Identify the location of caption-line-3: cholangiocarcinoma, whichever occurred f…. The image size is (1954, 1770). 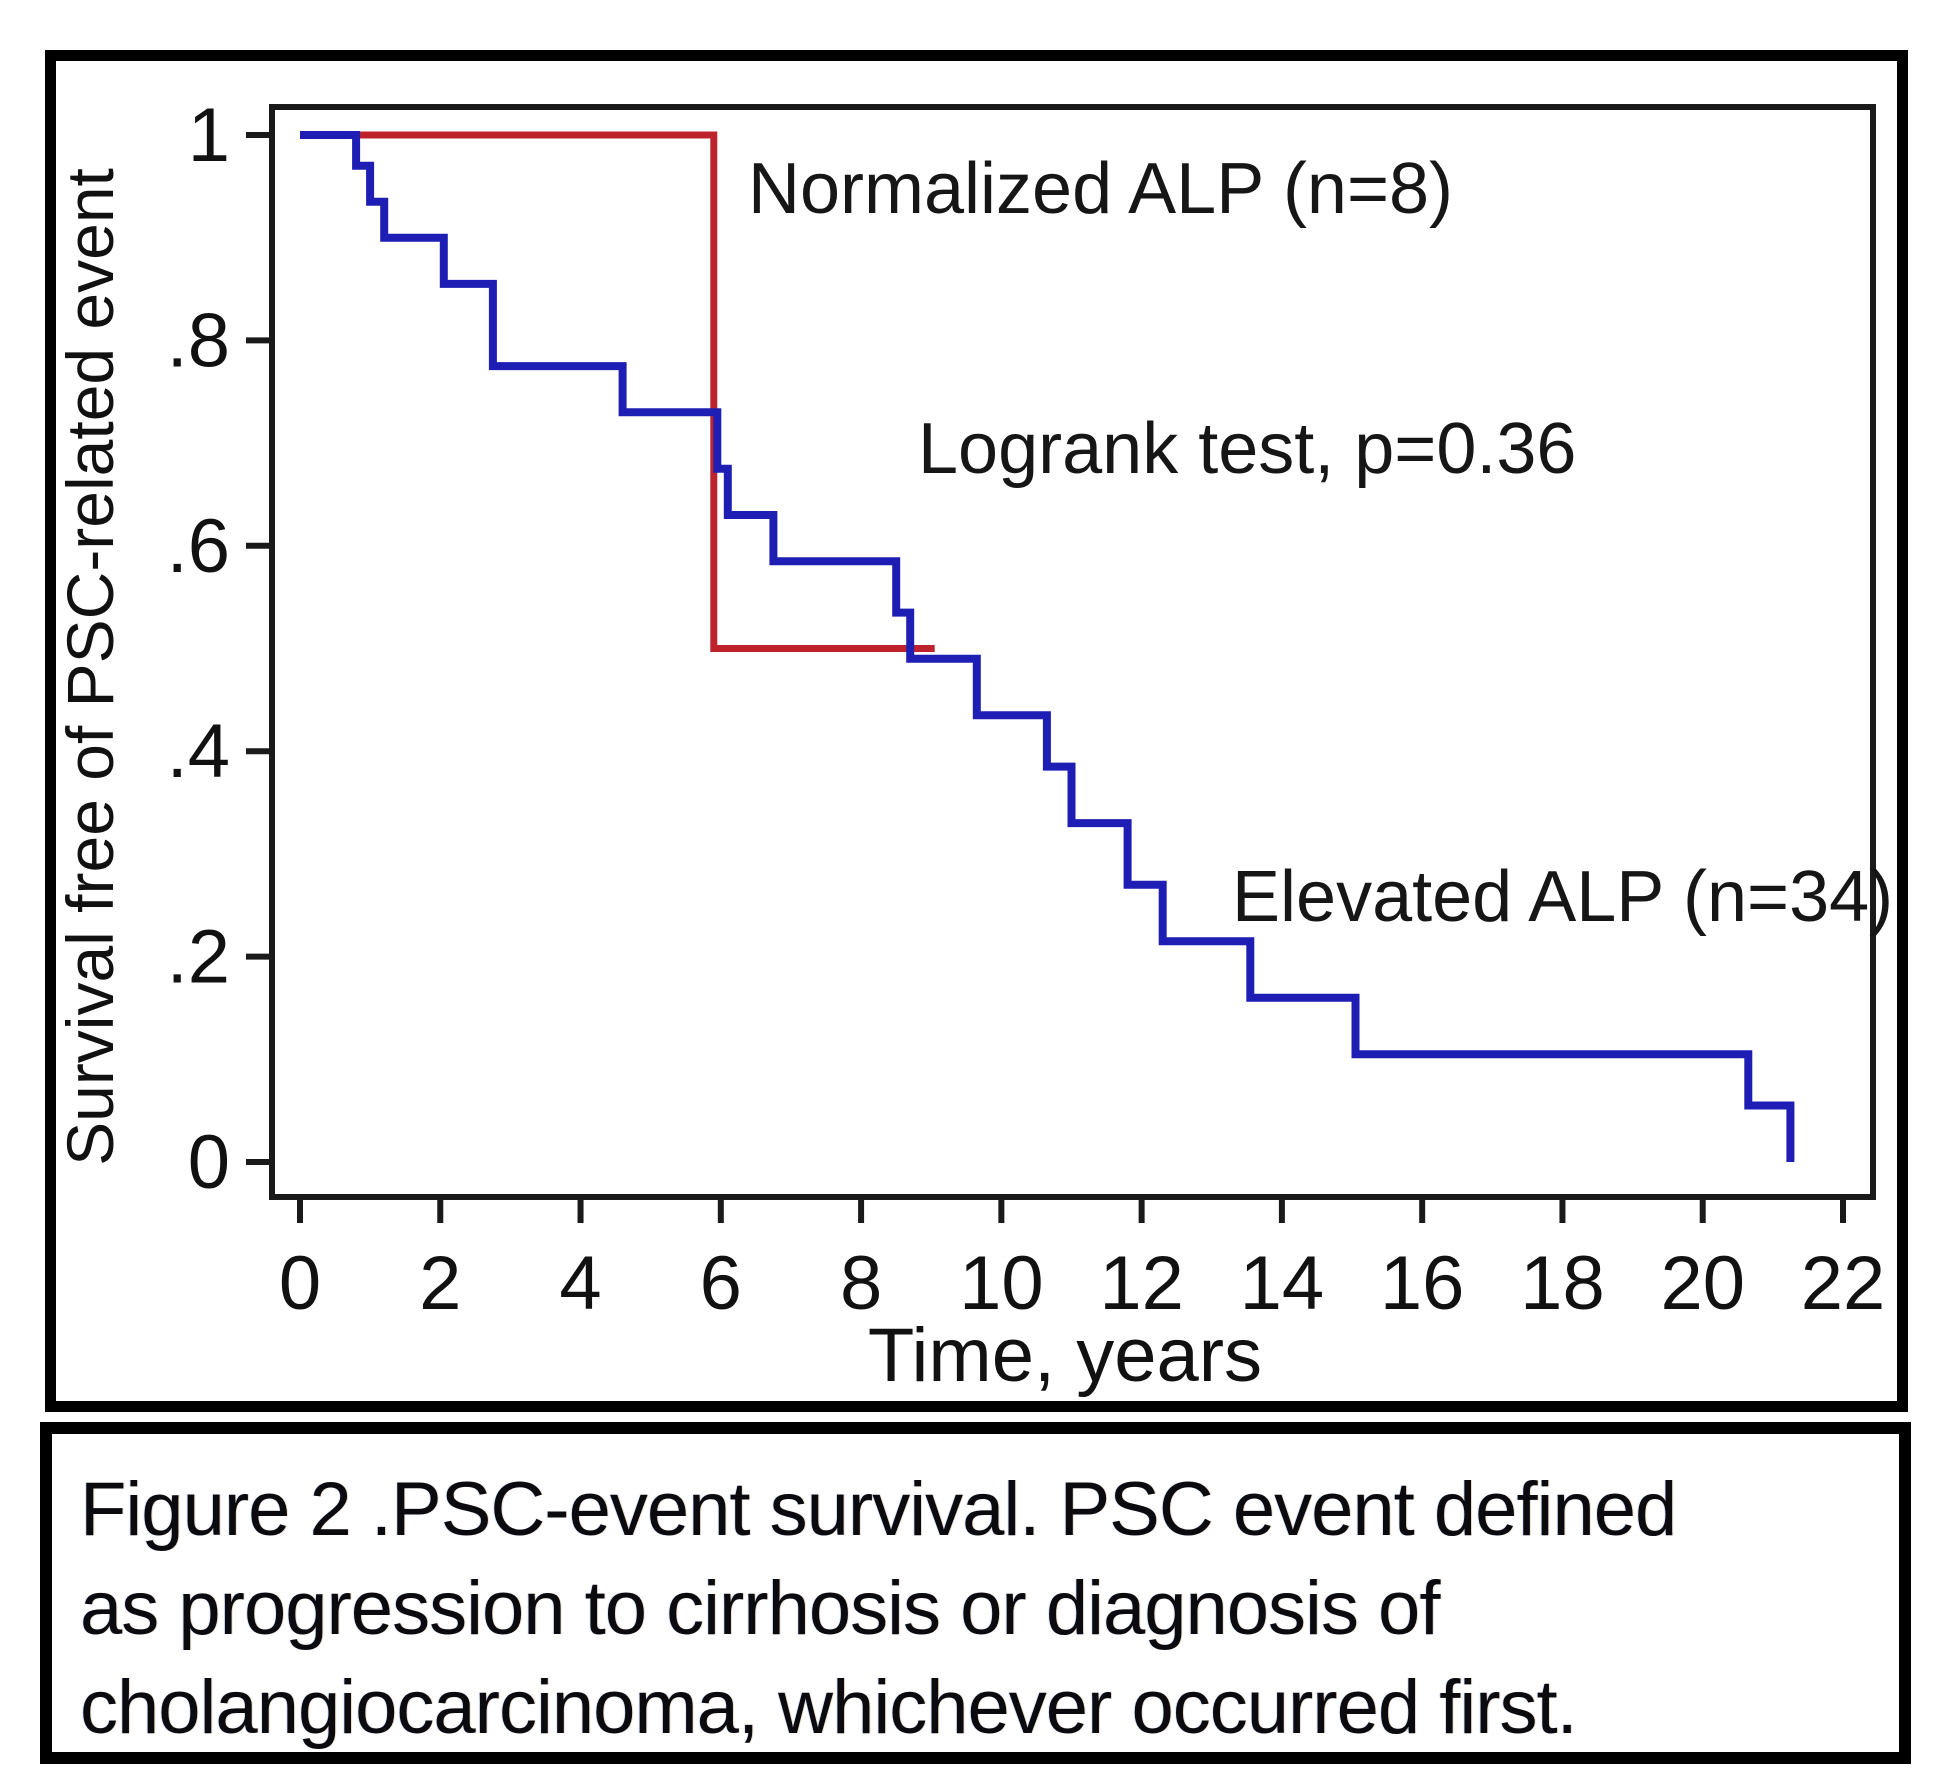
(829, 1707).